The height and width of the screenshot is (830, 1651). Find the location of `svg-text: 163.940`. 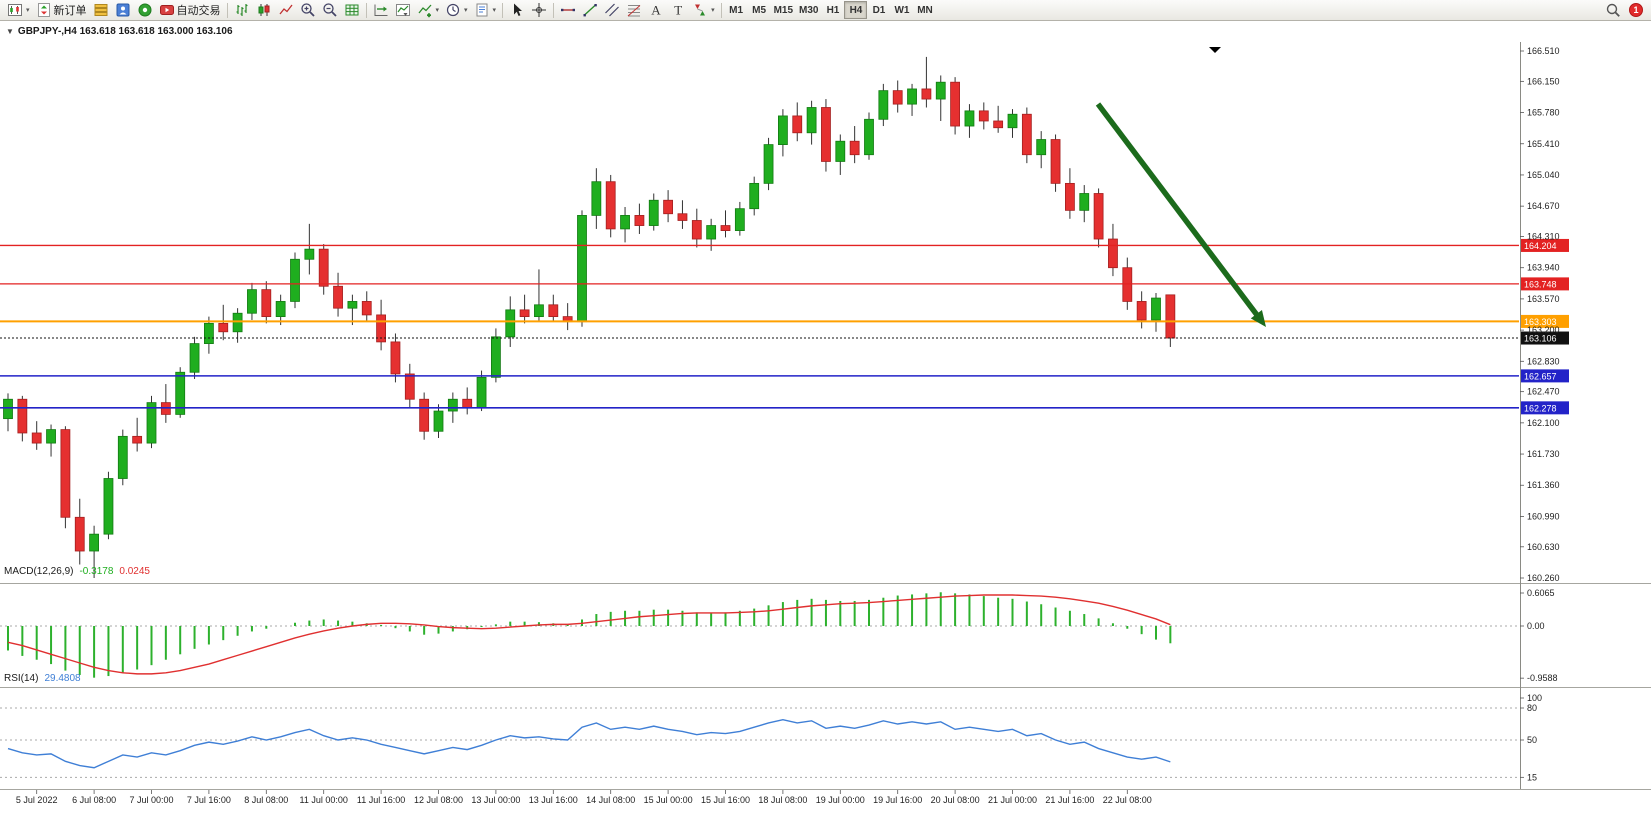

svg-text: 163.940 is located at coordinates (1543, 268).